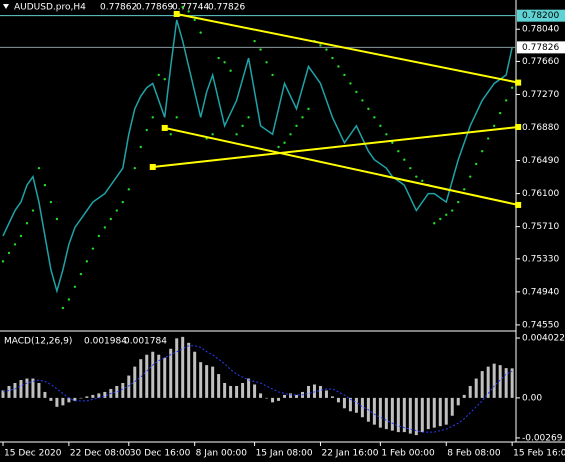 This screenshot has width=565, height=462. Describe the element at coordinates (532, 398) in the screenshot. I see `y-tick-label: 0.00` at that location.